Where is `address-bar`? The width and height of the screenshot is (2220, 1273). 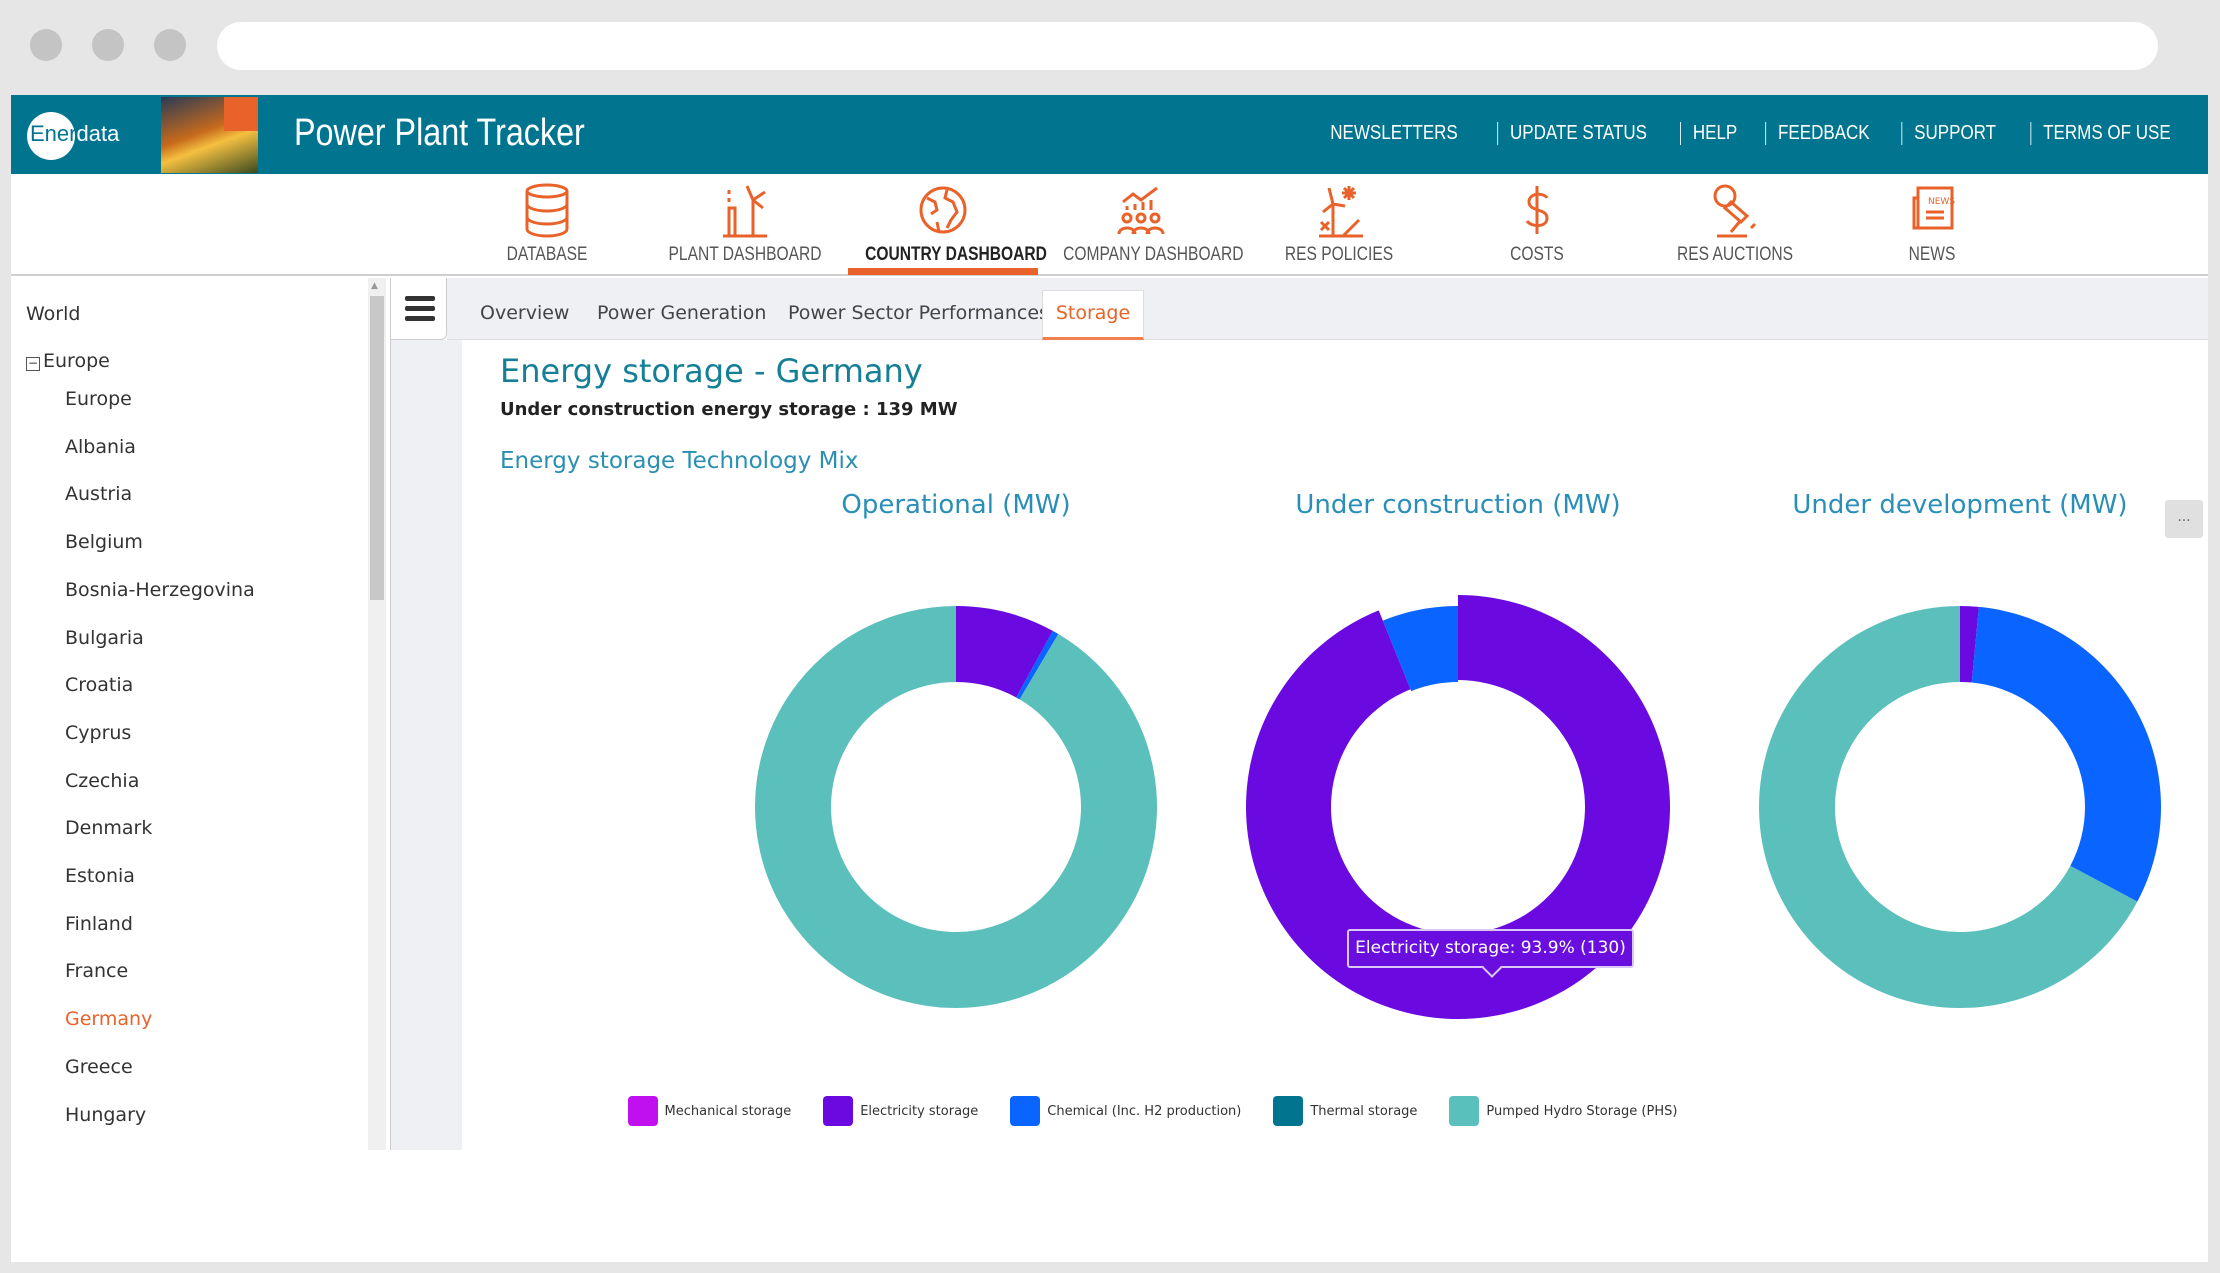
address-bar is located at coordinates (1187, 46).